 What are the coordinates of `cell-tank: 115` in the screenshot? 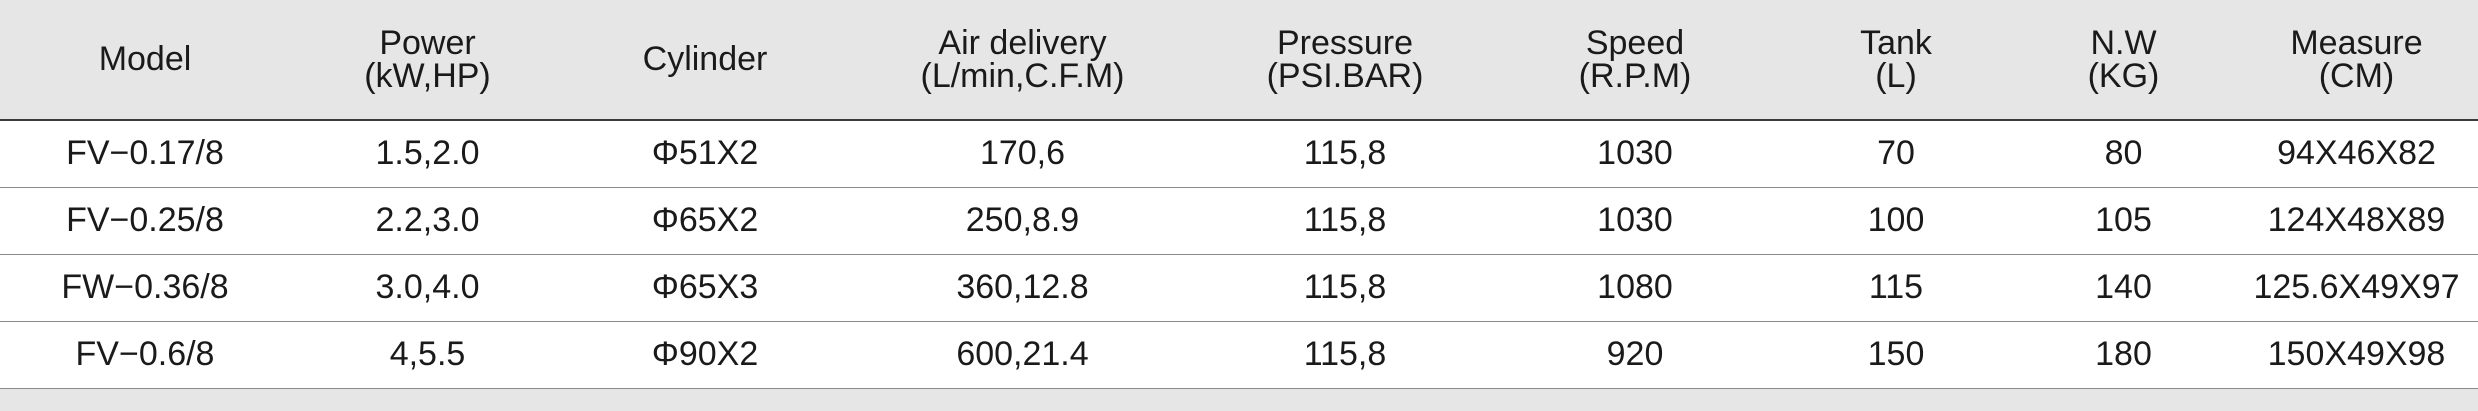 It's located at (1896, 288).